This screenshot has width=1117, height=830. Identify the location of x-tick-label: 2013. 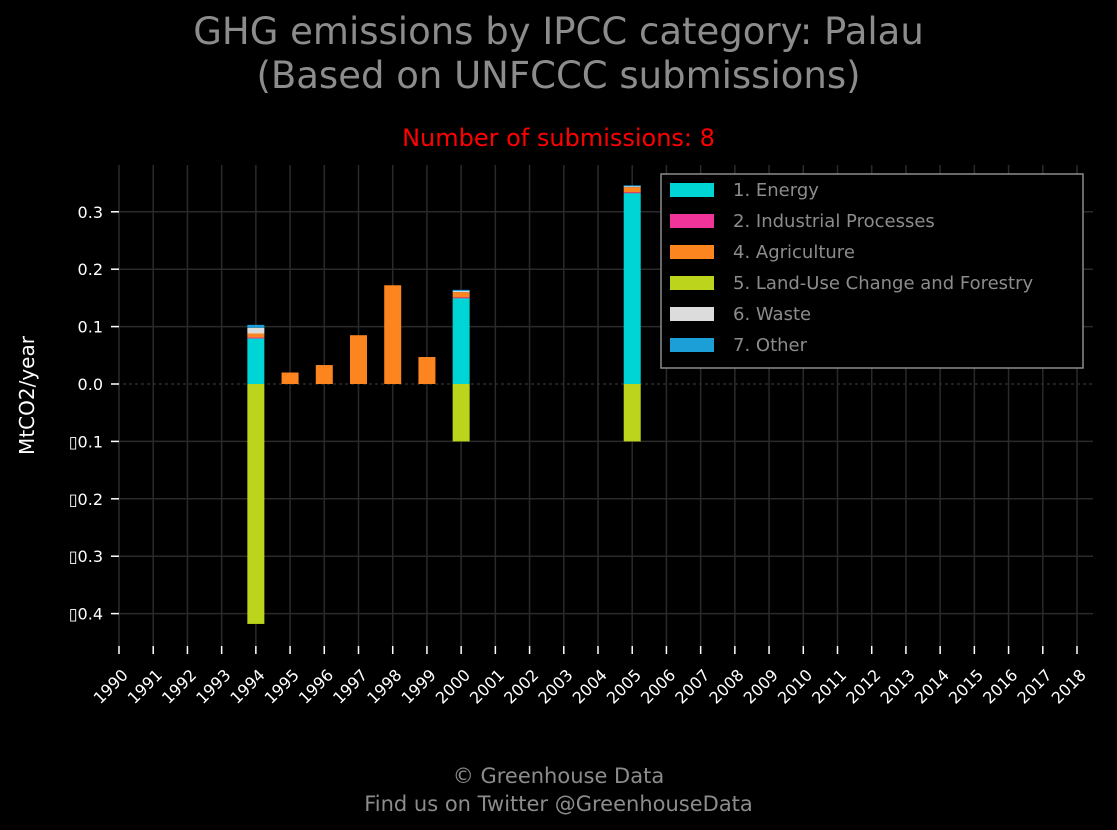
(898, 686).